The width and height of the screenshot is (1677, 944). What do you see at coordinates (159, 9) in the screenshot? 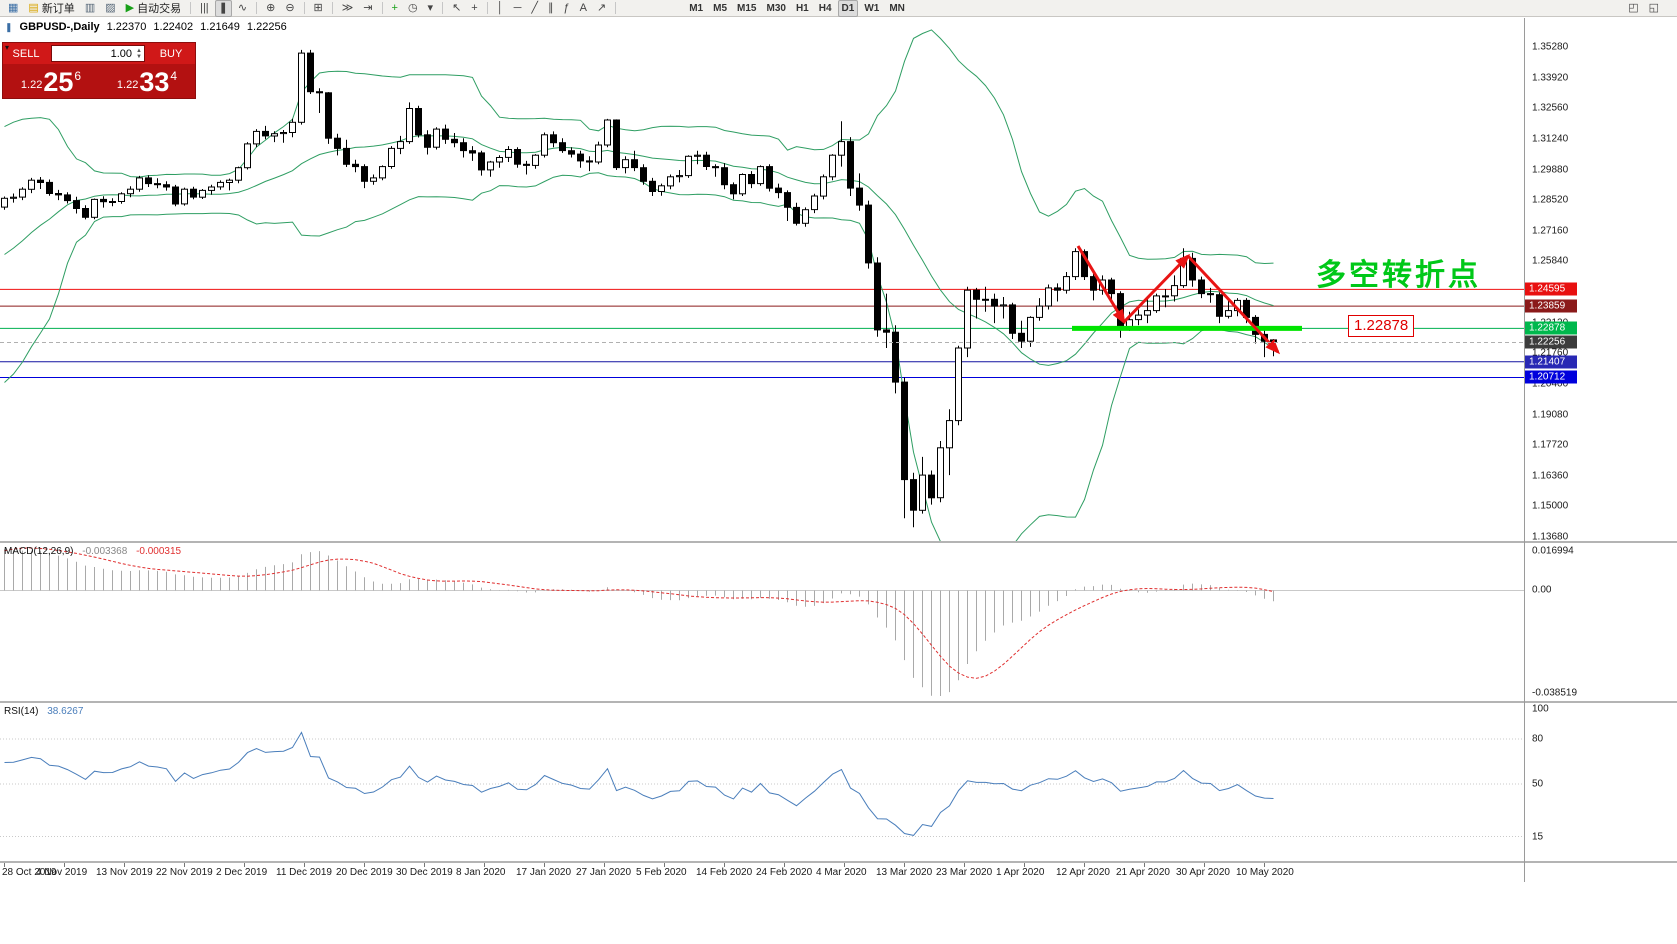
I see `auto-trading-button-label: 自动交易` at bounding box center [159, 9].